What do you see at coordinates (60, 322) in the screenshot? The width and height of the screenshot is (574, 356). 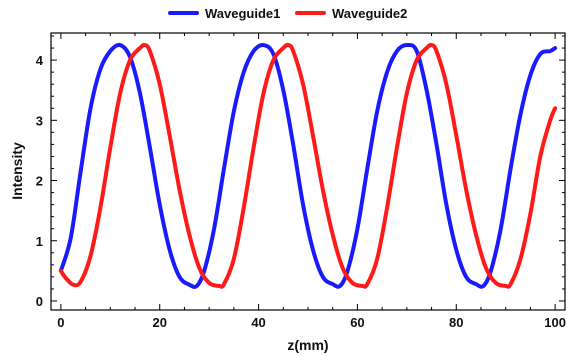 I see `x-tick-label: 0` at bounding box center [60, 322].